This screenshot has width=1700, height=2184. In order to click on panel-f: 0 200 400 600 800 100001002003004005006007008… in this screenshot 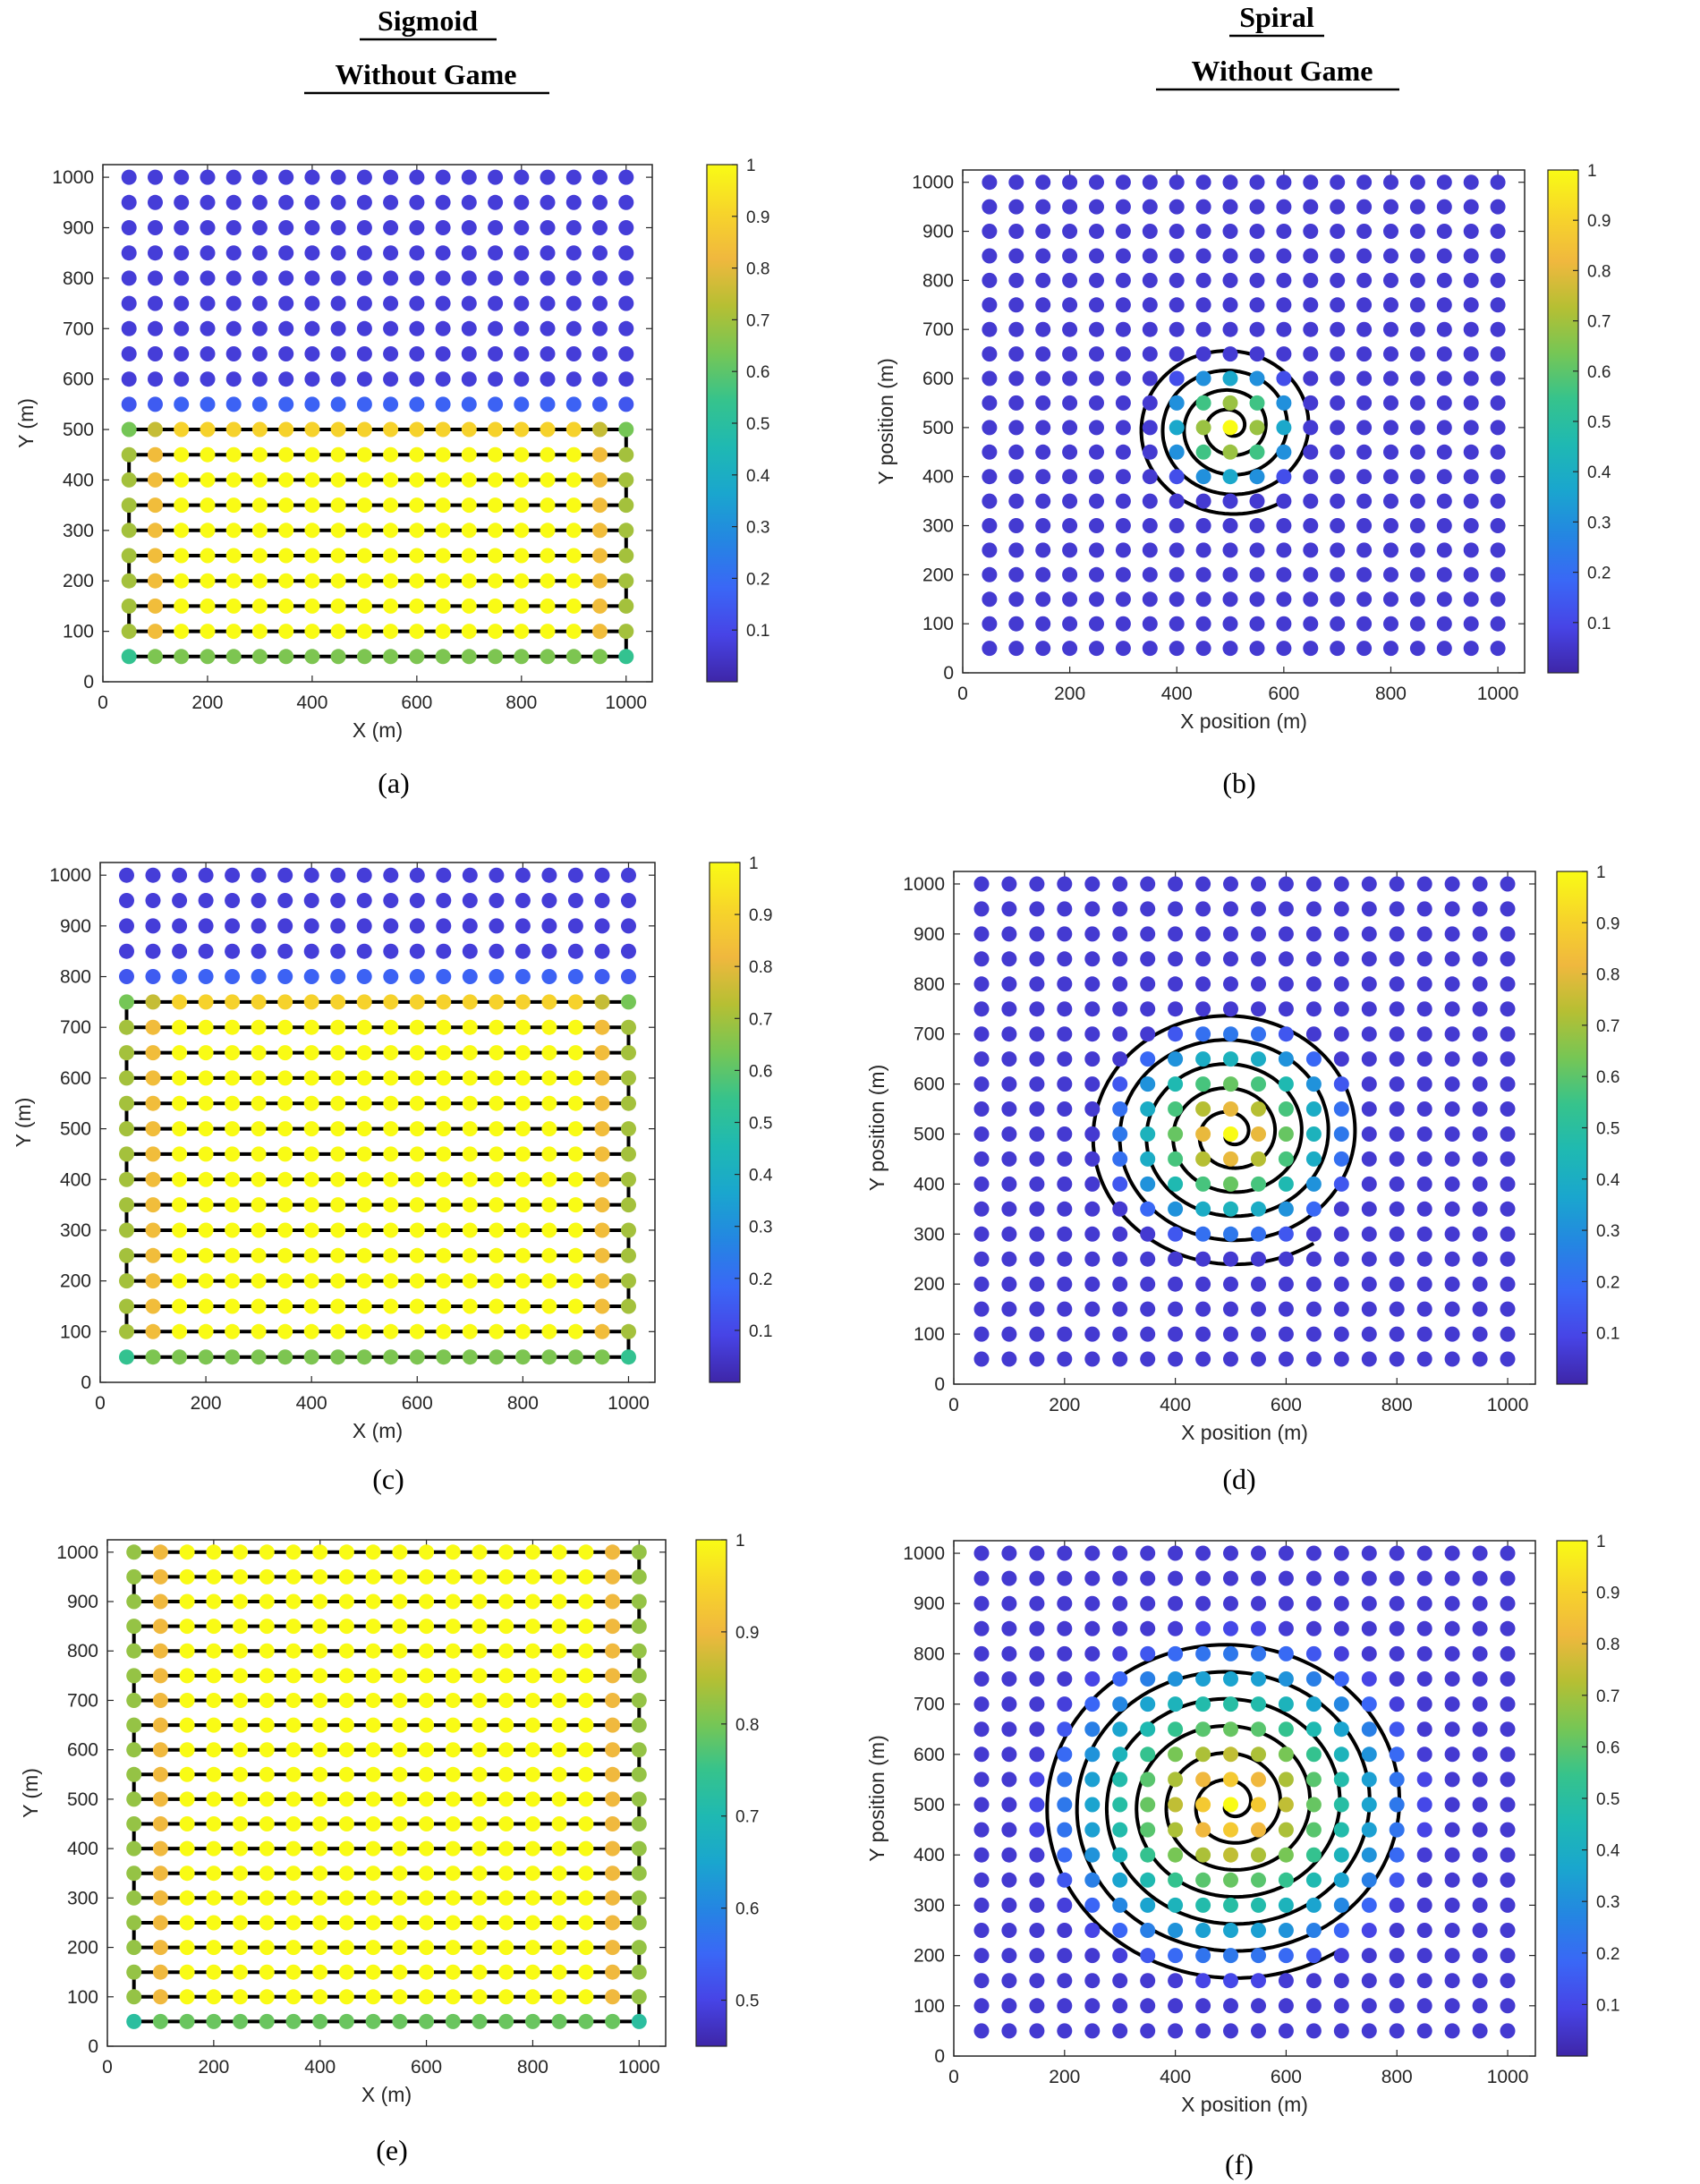, I will do `click(1242, 1824)`.